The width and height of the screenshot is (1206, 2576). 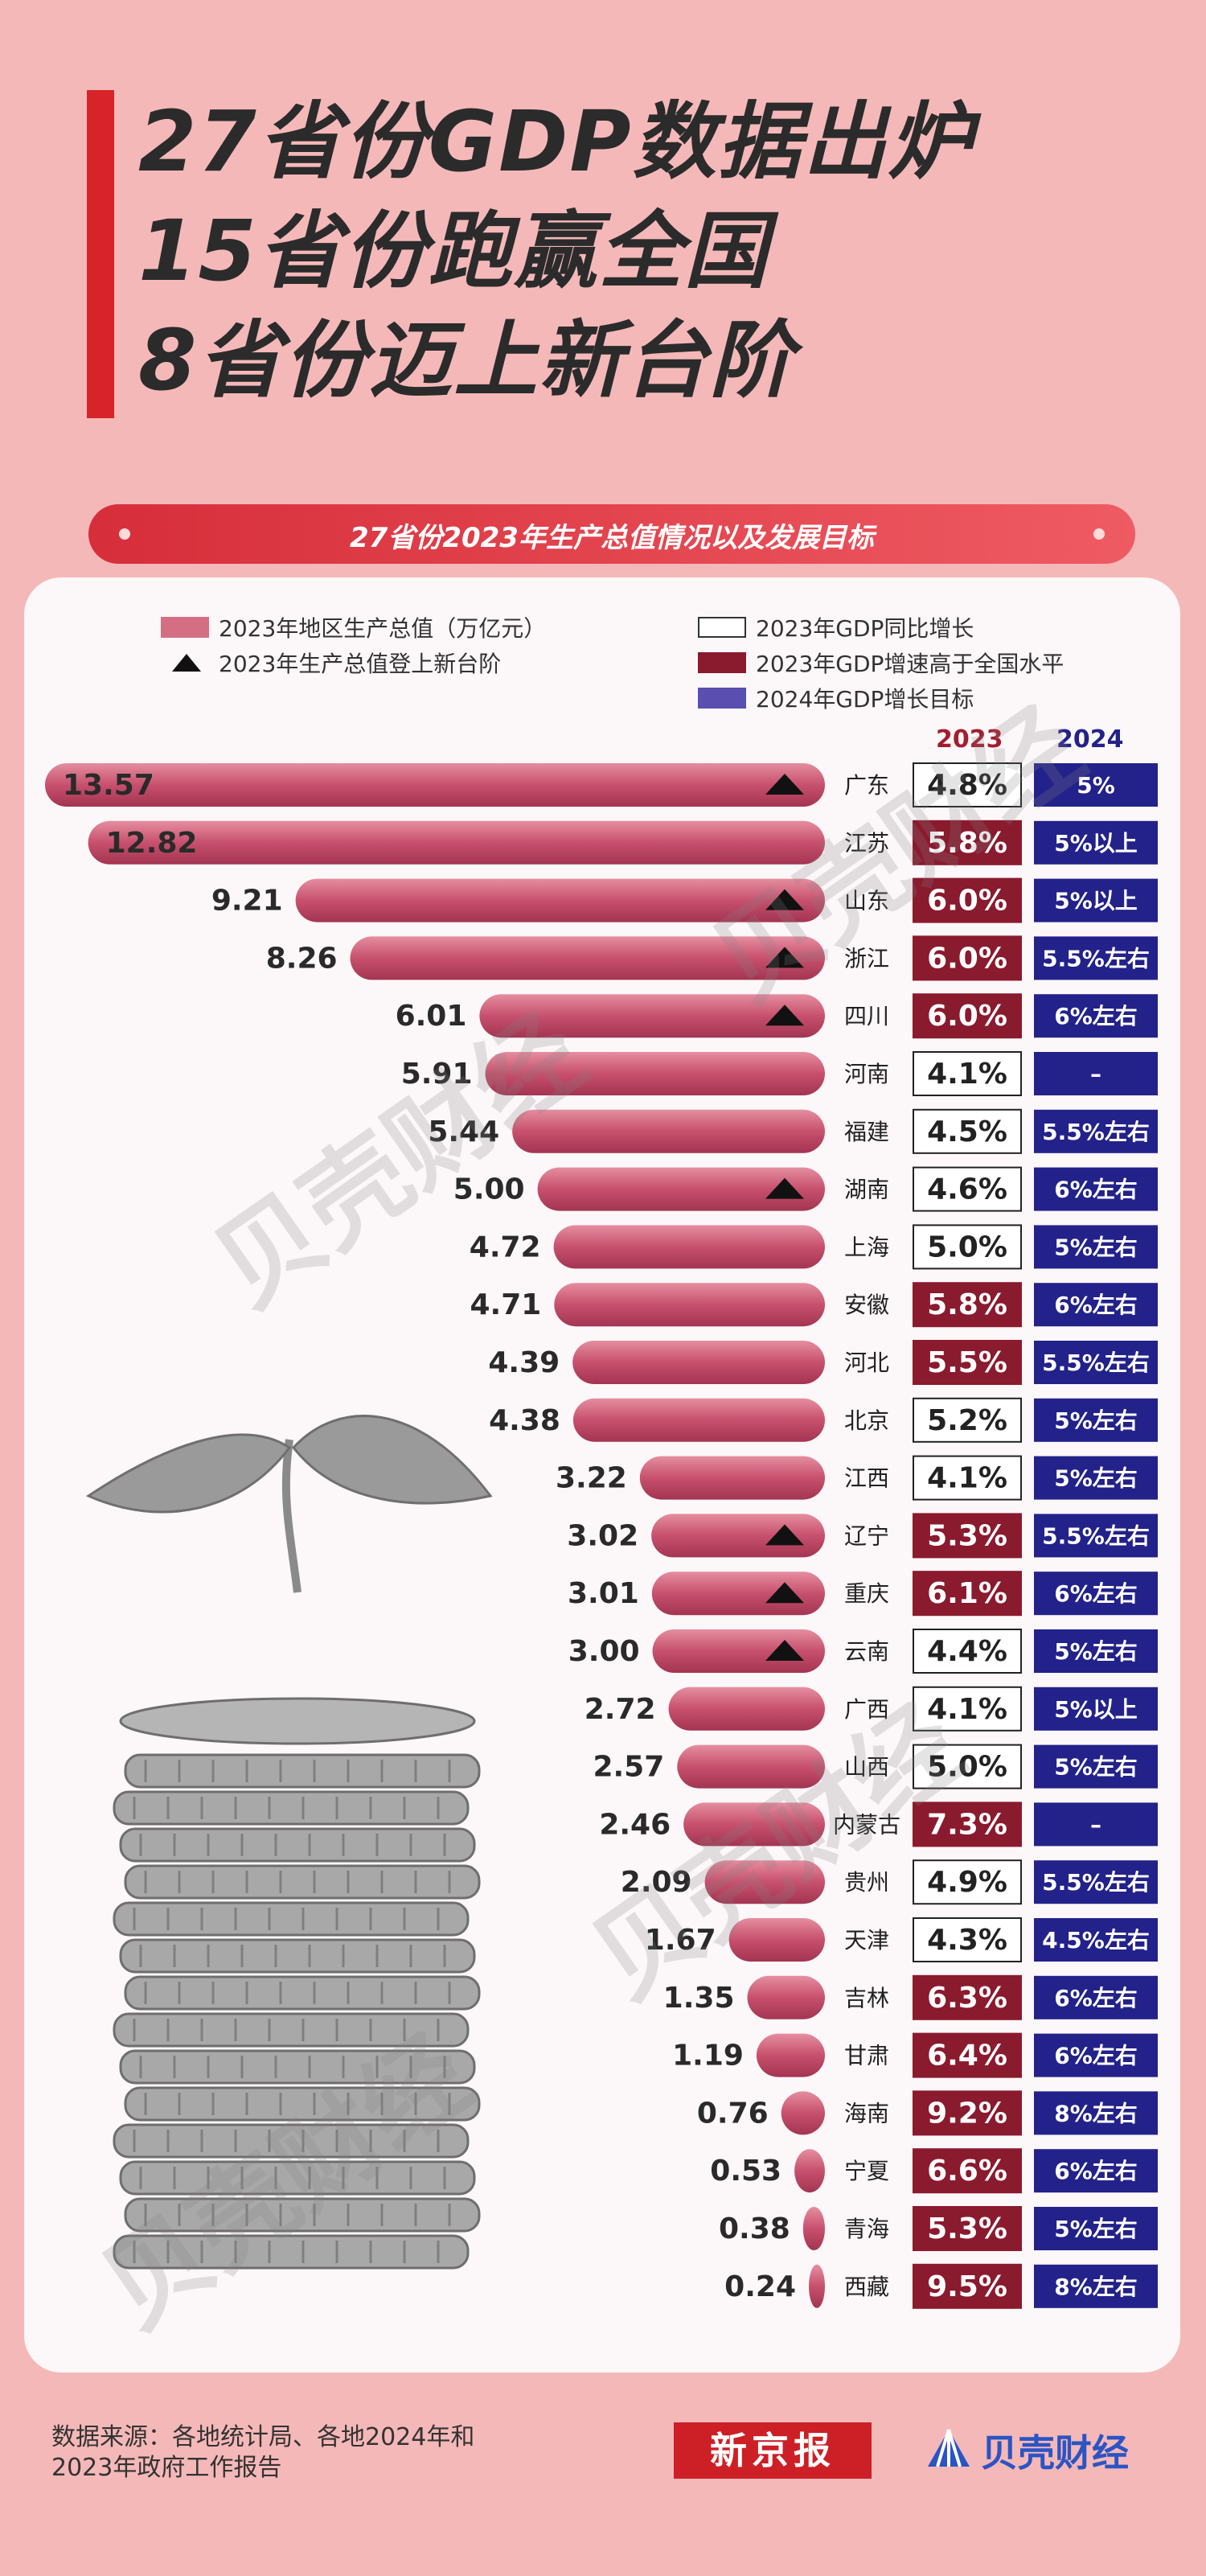 What do you see at coordinates (612, 538) in the screenshot?
I see `banner-title: 27省份2023年生产总值情况以及发展目标` at bounding box center [612, 538].